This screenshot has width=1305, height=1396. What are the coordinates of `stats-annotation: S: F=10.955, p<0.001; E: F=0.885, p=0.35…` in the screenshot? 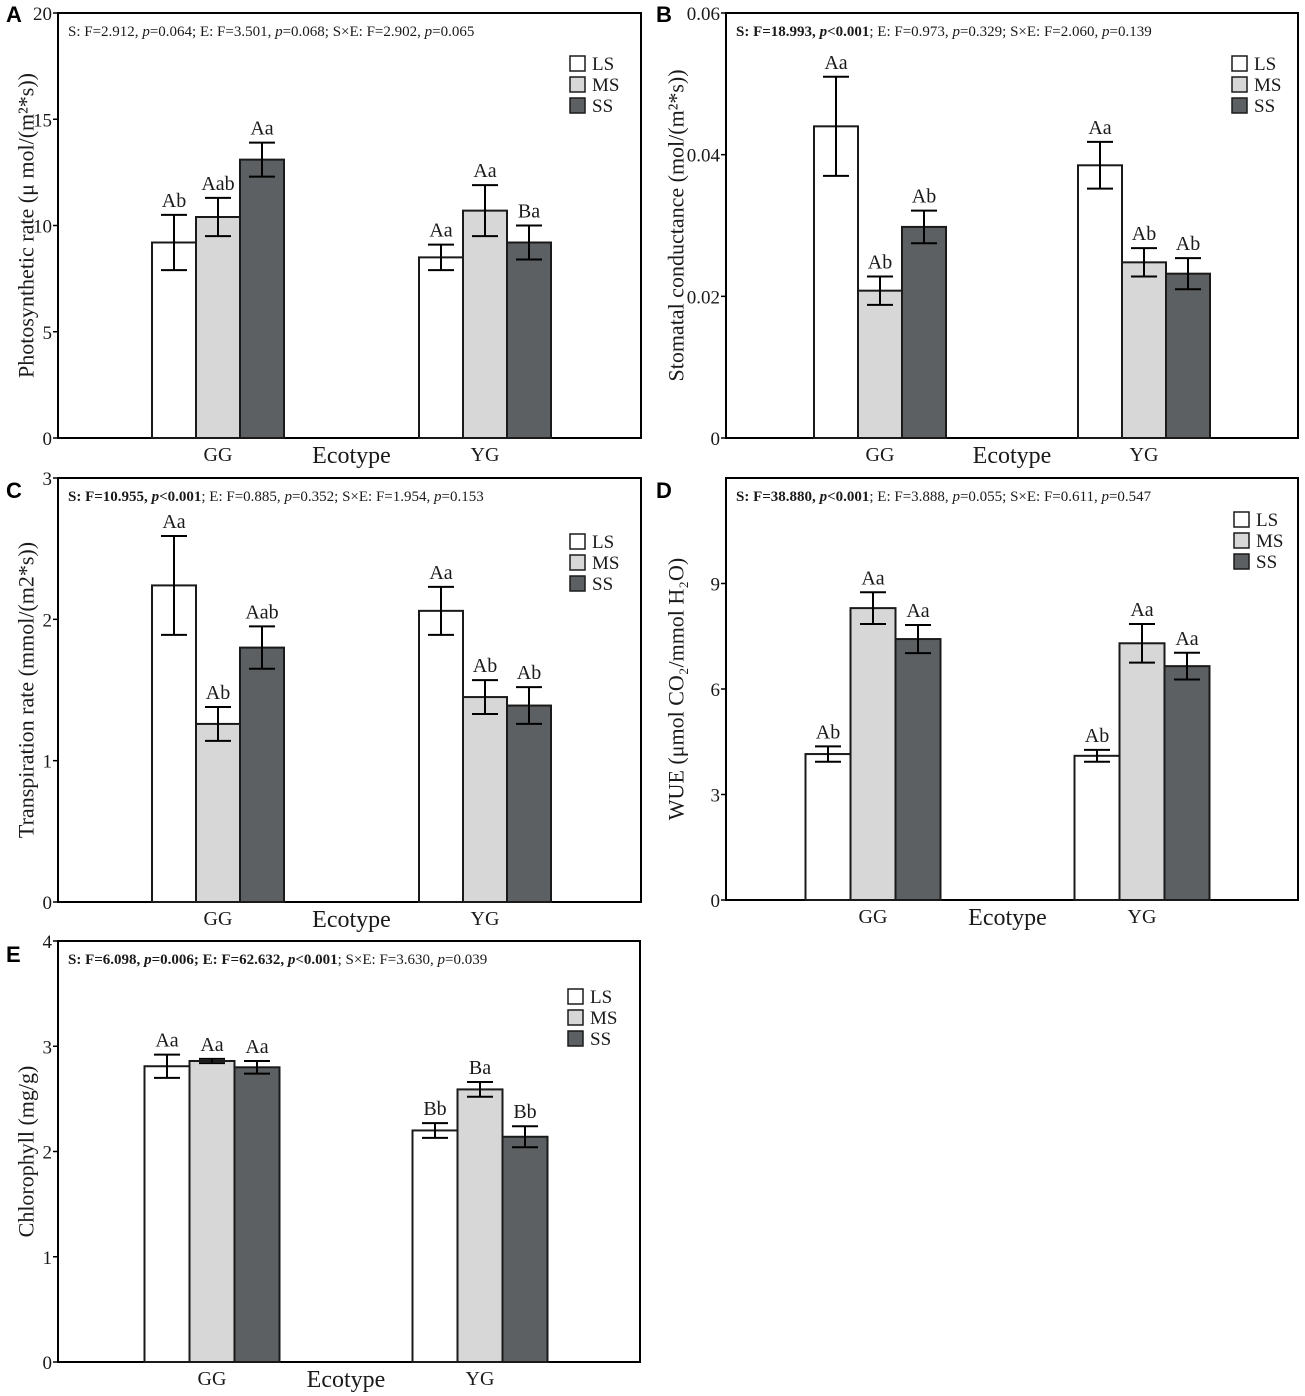 It's located at (276, 497).